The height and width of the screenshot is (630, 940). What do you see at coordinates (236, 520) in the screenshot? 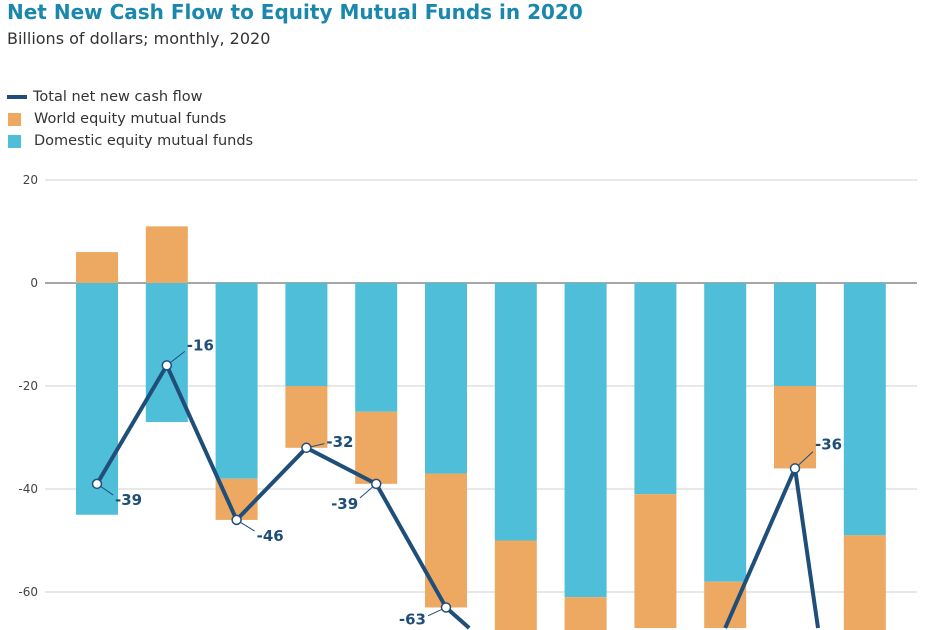
I see `point-total-Mar` at bounding box center [236, 520].